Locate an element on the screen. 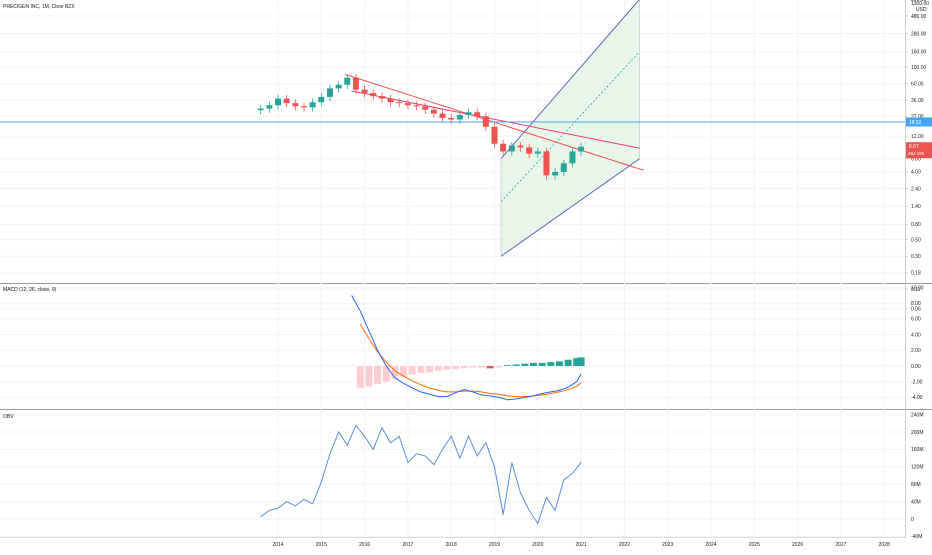 This screenshot has height=555, width=932. last-price-badge is located at coordinates (919, 150).